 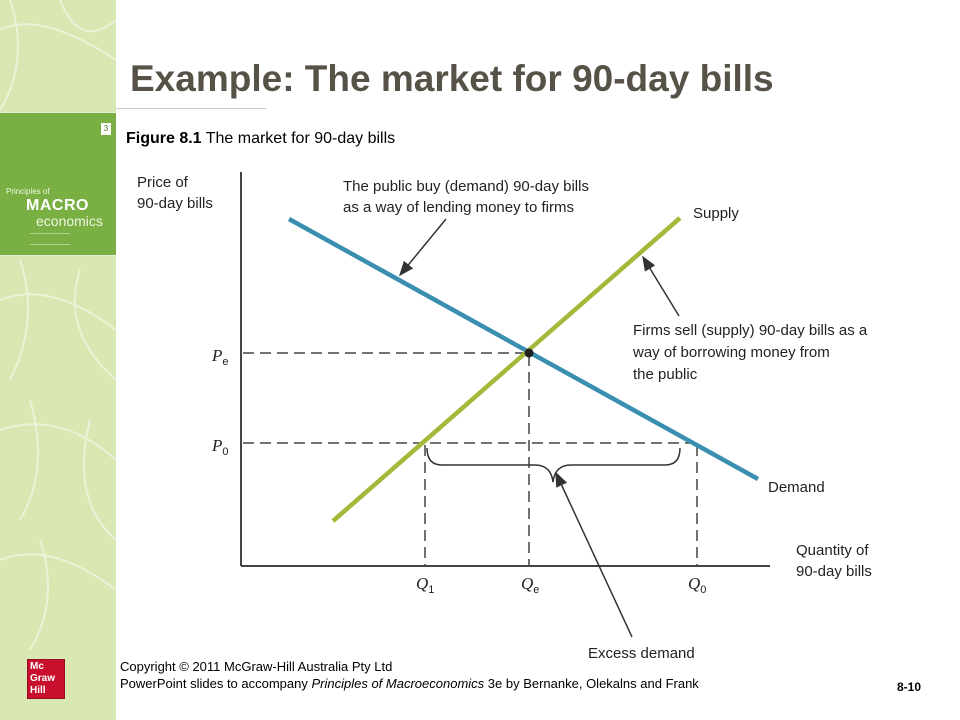 I want to click on leaf-texture, so click(x=58, y=325).